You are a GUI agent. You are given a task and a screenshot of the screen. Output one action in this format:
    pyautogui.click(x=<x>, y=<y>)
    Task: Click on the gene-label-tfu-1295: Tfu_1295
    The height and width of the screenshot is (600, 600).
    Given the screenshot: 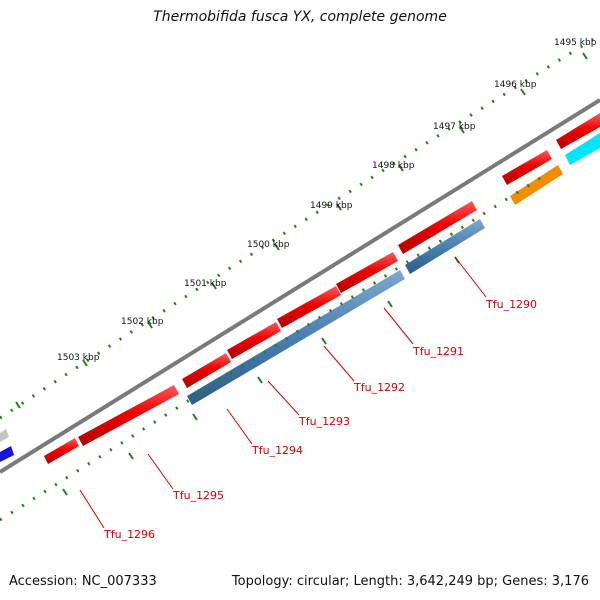 What is the action you would take?
    pyautogui.click(x=198, y=495)
    